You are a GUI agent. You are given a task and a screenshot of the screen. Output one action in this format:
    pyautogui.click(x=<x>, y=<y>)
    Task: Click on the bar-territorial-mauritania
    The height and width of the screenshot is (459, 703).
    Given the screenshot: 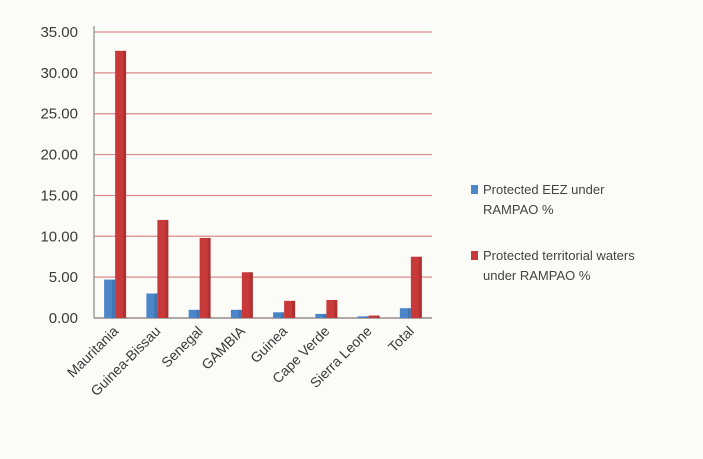 What is the action you would take?
    pyautogui.click(x=121, y=184)
    